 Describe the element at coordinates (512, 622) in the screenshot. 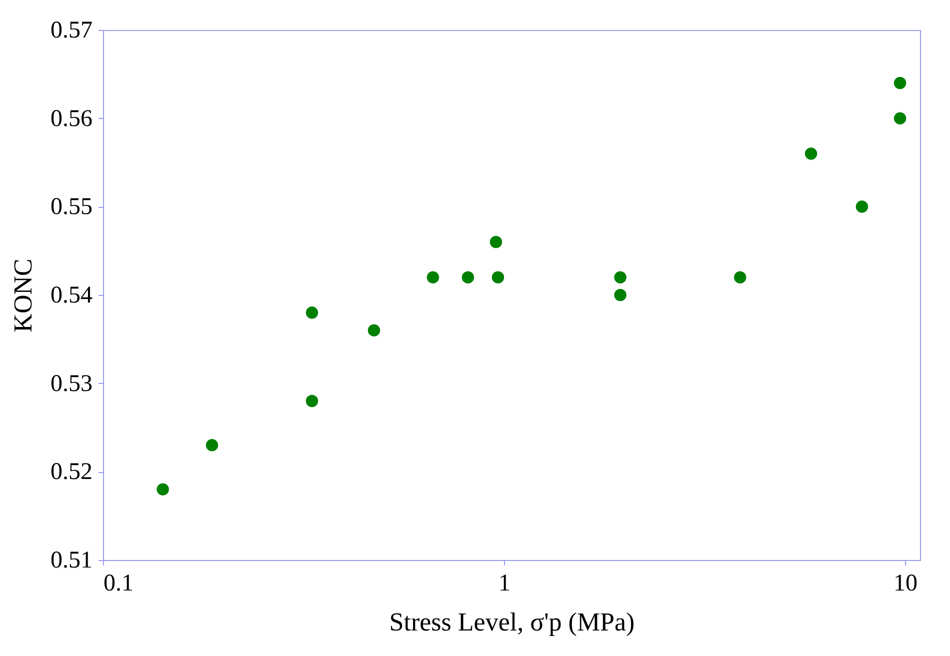

I see `x-axis-title: Stress Level, σ'p (MPa)` at that location.